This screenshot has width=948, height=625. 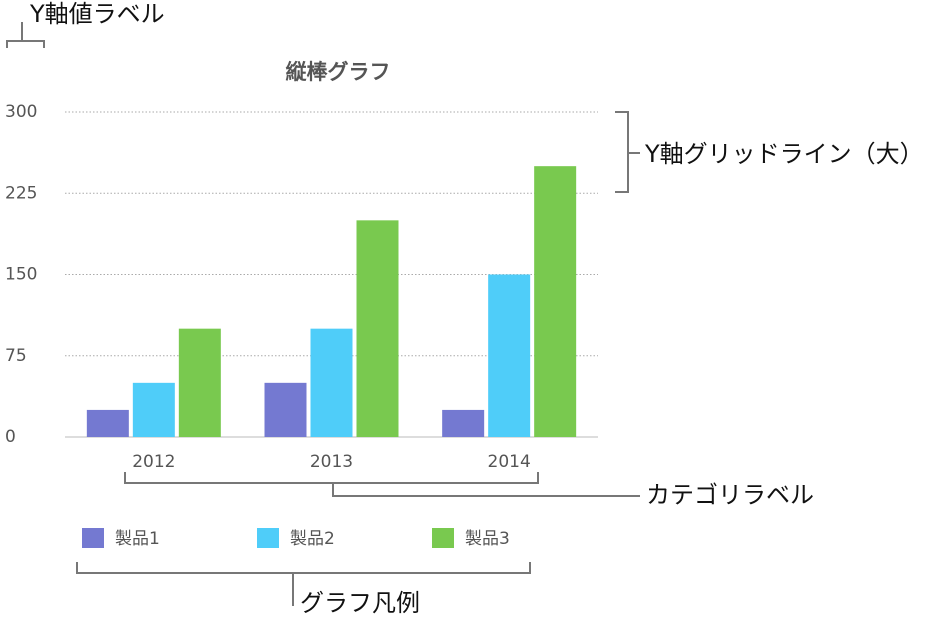 I want to click on annotation: Y軸グリッドライン（大）, so click(x=784, y=154).